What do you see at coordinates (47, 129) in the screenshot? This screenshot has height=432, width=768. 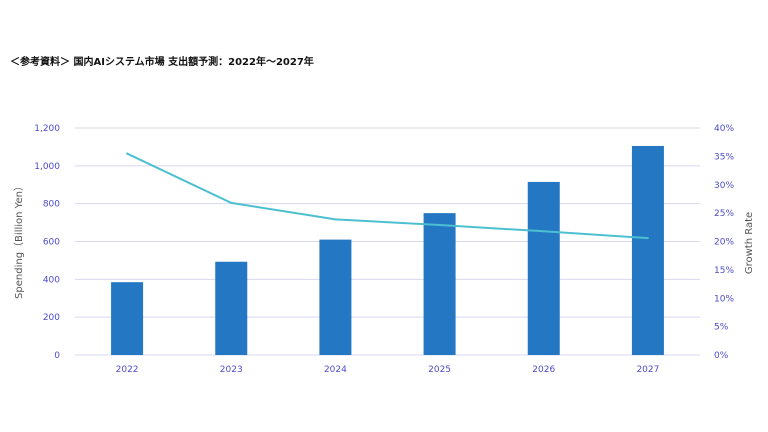 I see `y-tick-label: 1,200` at bounding box center [47, 129].